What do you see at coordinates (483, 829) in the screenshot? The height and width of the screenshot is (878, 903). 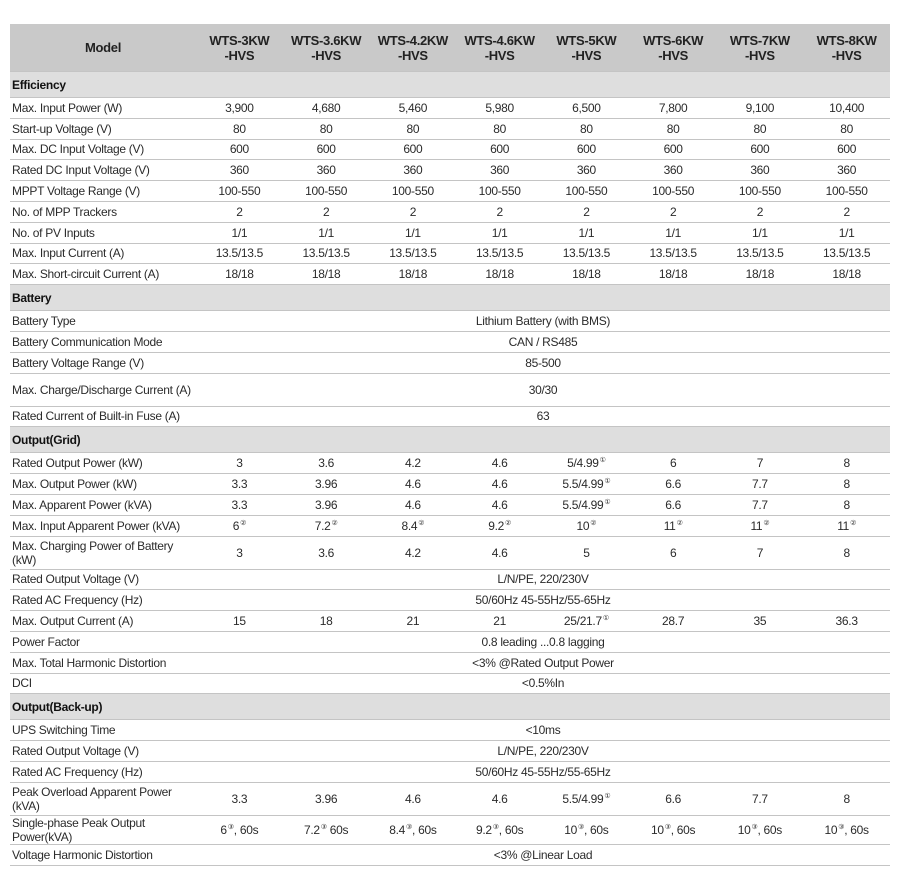 I see `value-text: 9.2` at bounding box center [483, 829].